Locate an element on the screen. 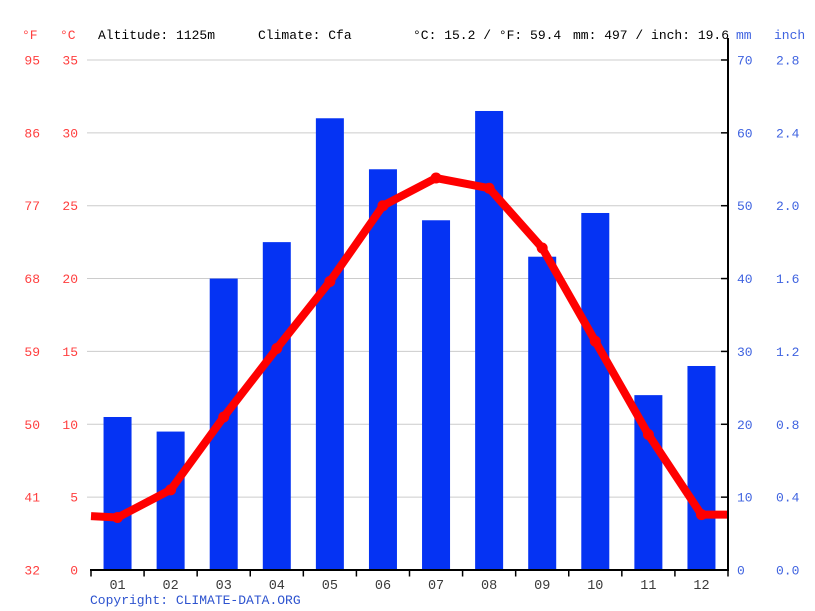 The width and height of the screenshot is (815, 611). left-axis-label-f: 50 is located at coordinates (32, 425).